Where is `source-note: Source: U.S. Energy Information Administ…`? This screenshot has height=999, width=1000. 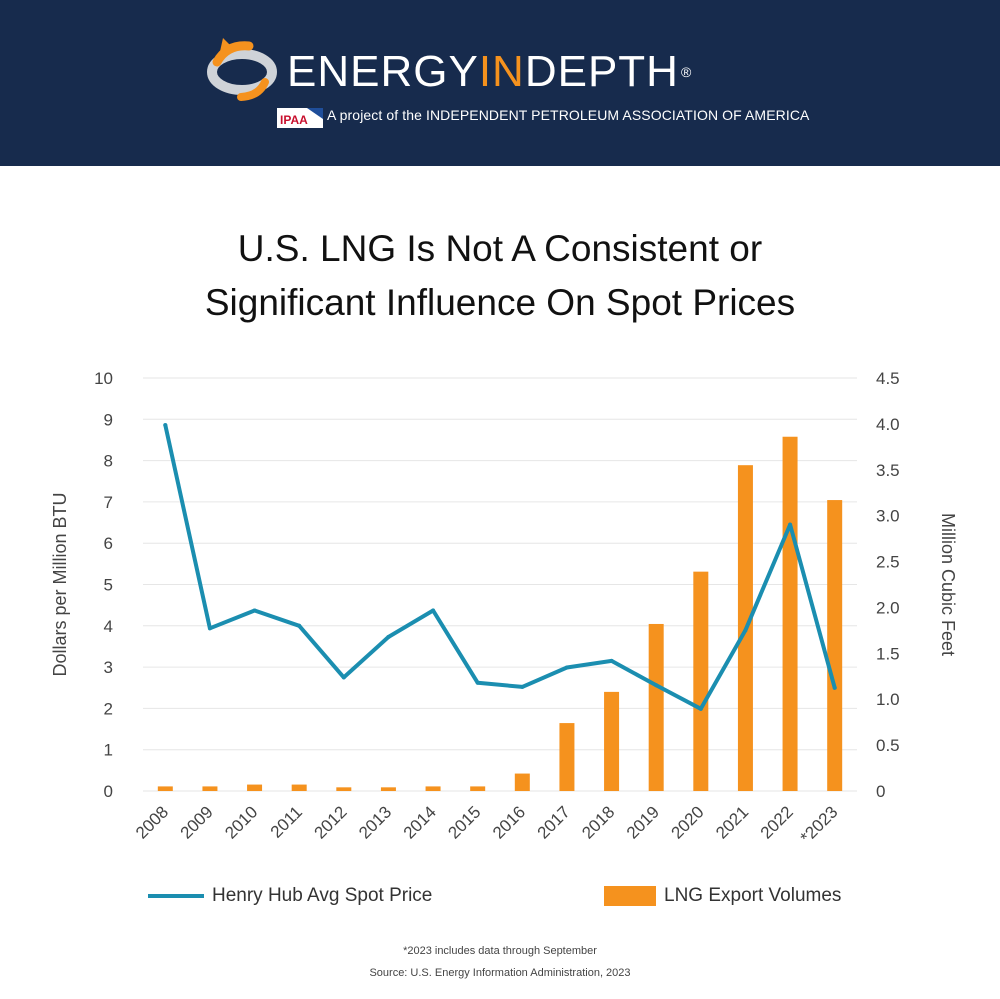
source-note: Source: U.S. Energy Information Administ… is located at coordinates (500, 973).